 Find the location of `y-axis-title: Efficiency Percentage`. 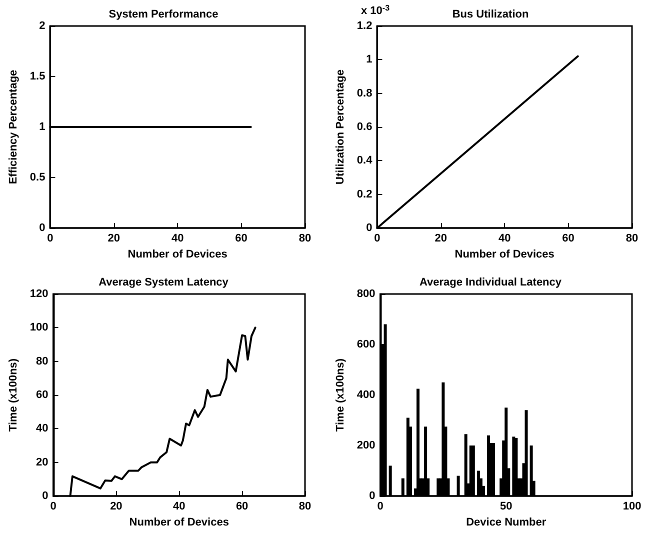

y-axis-title: Efficiency Percentage is located at coordinates (14, 127).